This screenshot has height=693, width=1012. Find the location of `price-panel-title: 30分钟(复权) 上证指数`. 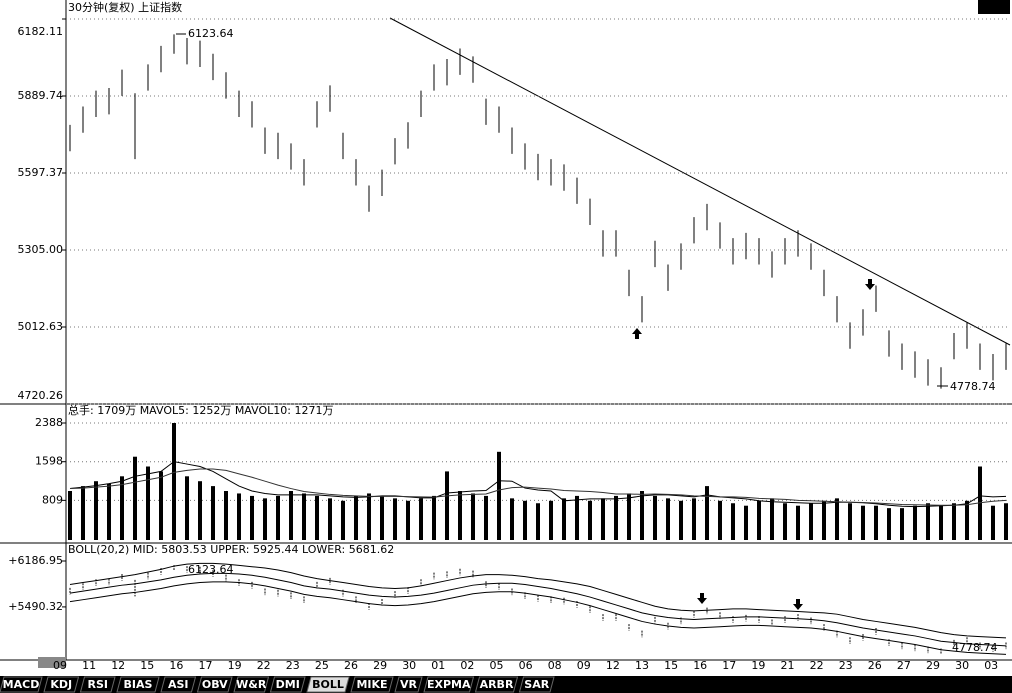

price-panel-title: 30分钟(复权) 上证指数 is located at coordinates (125, 7).